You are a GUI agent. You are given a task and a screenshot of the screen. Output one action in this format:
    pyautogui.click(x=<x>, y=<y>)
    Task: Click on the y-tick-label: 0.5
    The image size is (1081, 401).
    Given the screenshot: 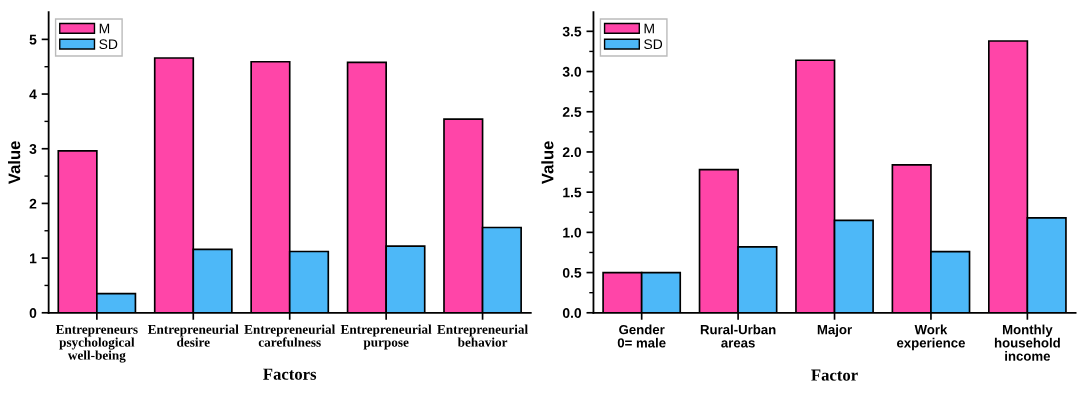 What is the action you would take?
    pyautogui.click(x=572, y=272)
    